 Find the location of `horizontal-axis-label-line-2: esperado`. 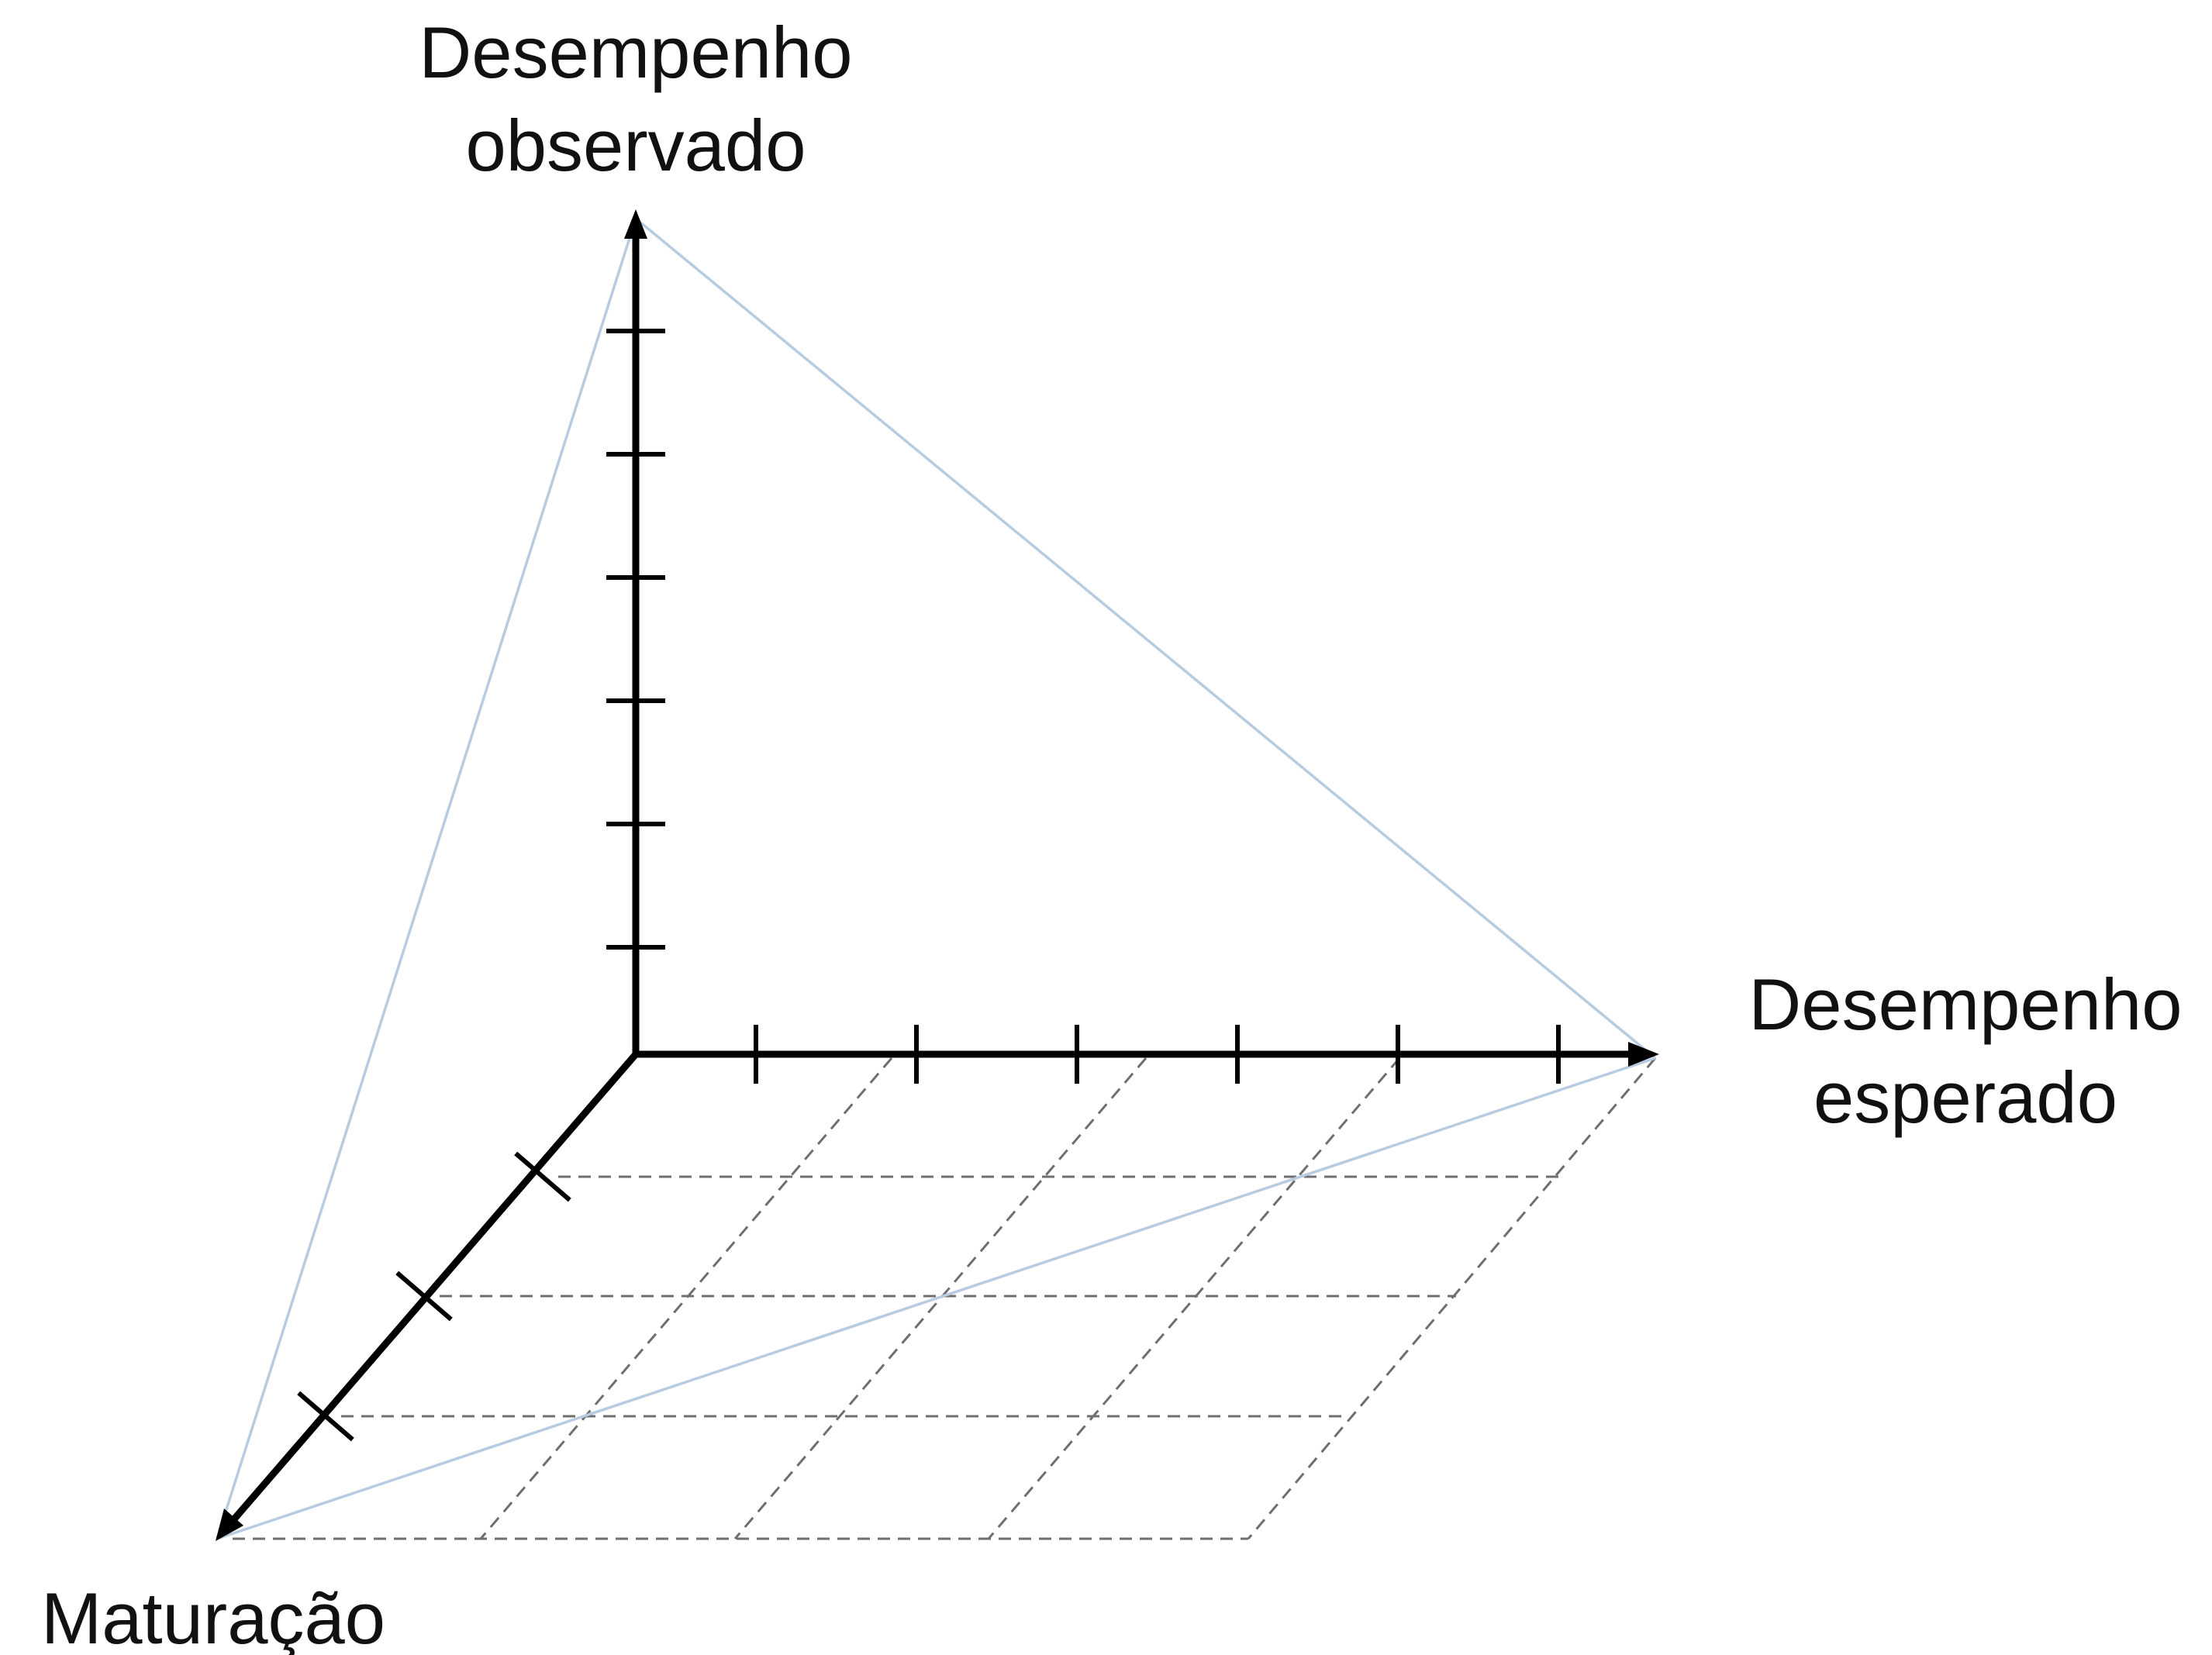

horizontal-axis-label-line-2: esperado is located at coordinates (1965, 1097).